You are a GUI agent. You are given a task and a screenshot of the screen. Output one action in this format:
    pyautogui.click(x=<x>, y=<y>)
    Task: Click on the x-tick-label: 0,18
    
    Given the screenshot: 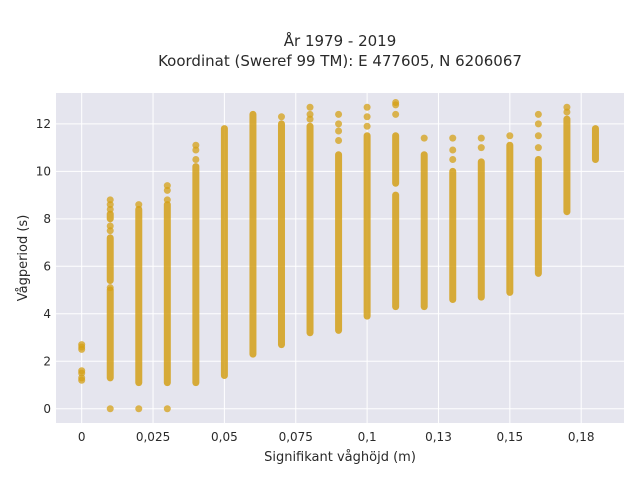 What is the action you would take?
    pyautogui.click(x=581, y=437)
    